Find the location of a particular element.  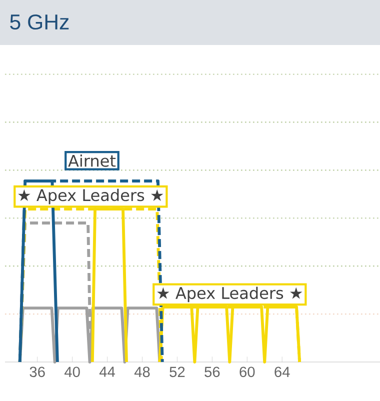

x-tick-label: 44 is located at coordinates (107, 371).